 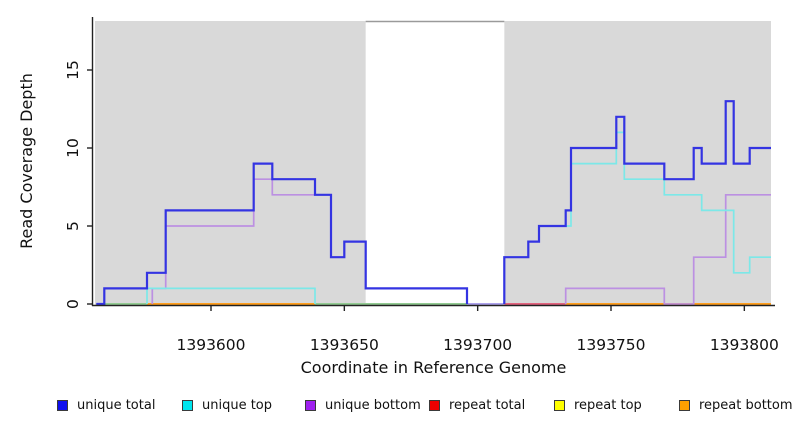 I want to click on unique-total-swatch-icon, so click(x=62, y=405).